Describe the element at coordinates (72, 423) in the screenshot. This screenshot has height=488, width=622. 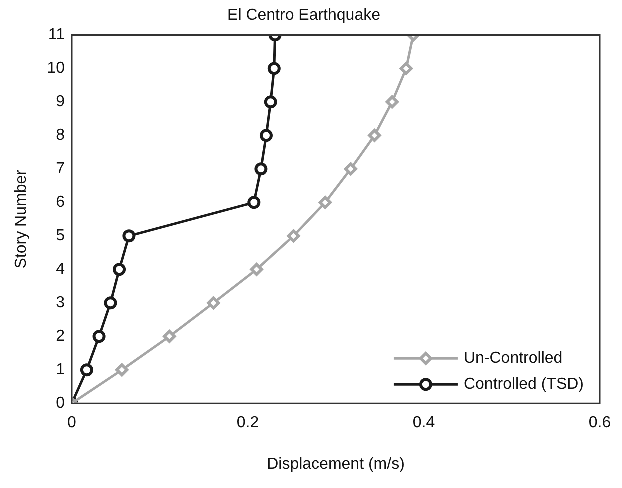
I see `x-tick-label: 0` at that location.